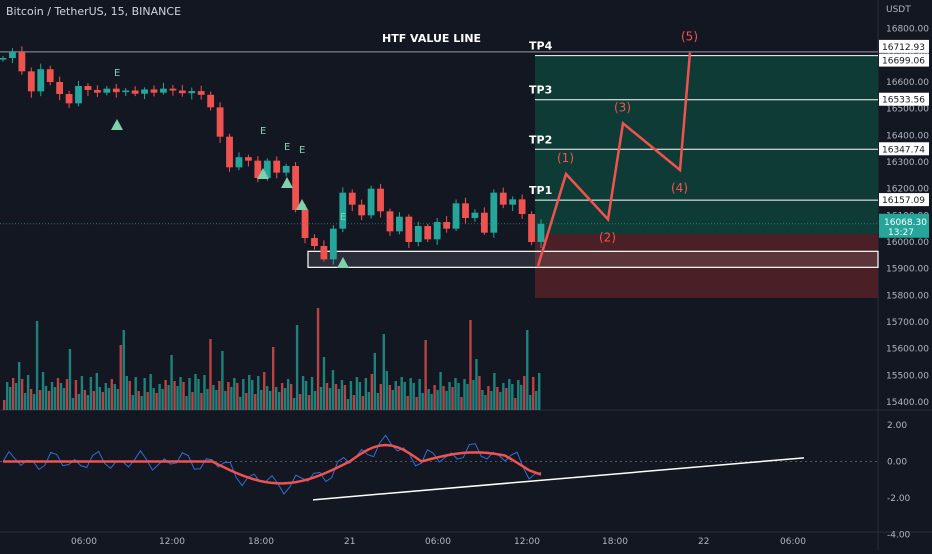  I want to click on current-price-label: 16068.30, so click(905, 223).